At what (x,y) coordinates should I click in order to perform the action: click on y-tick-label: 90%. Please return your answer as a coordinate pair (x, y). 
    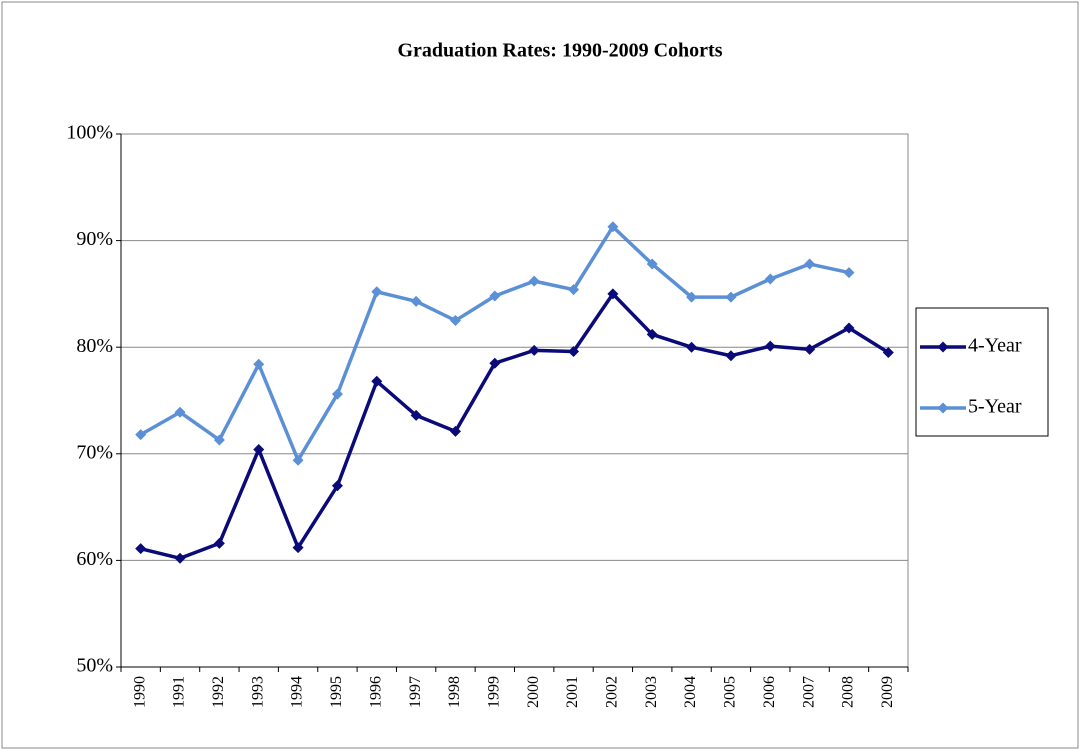
    Looking at the image, I should click on (94, 239).